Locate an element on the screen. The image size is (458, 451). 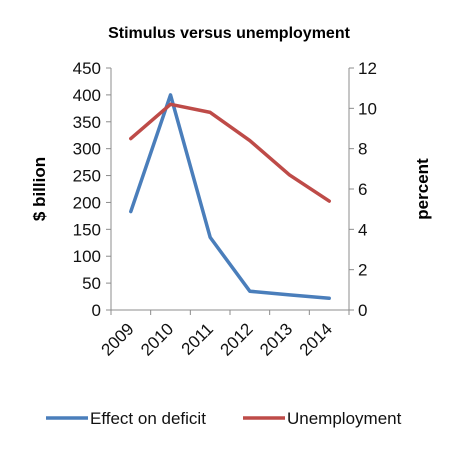
right-tick-label: 6 is located at coordinates (362, 189).